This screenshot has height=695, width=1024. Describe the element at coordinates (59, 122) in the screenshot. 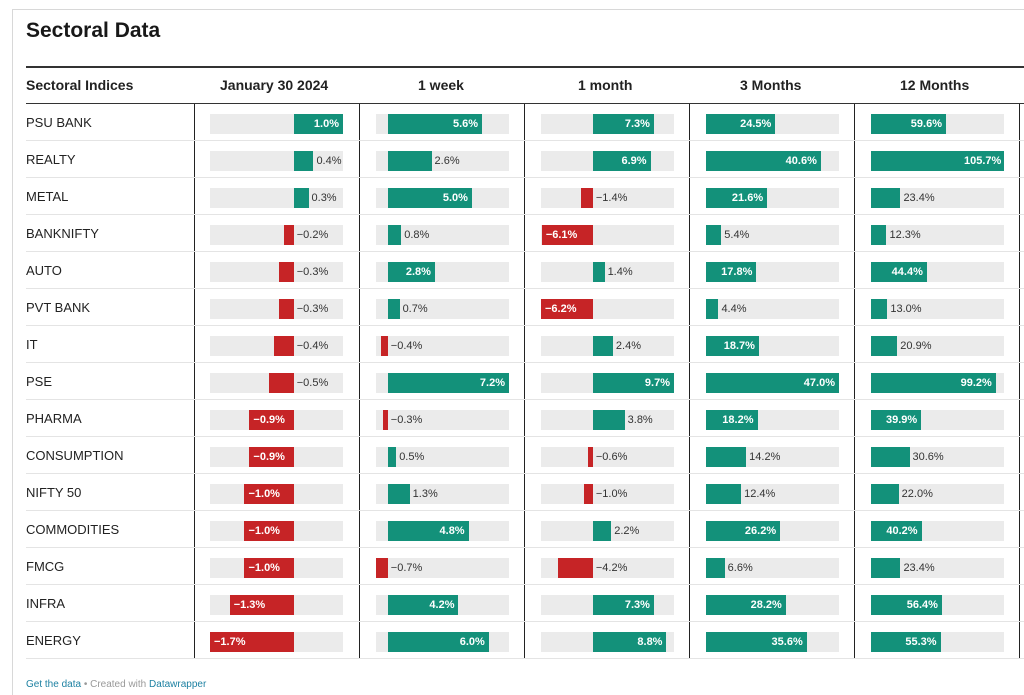

I see `row-label: PSU BANK` at that location.